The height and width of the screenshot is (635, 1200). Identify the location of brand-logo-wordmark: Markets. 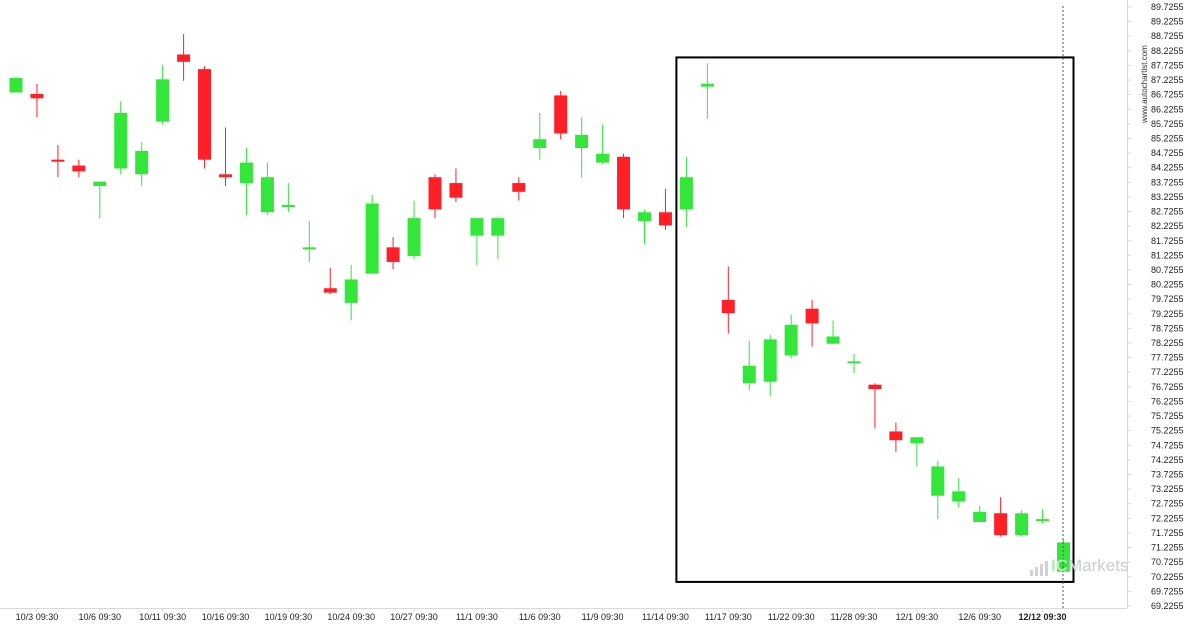
(1098, 565).